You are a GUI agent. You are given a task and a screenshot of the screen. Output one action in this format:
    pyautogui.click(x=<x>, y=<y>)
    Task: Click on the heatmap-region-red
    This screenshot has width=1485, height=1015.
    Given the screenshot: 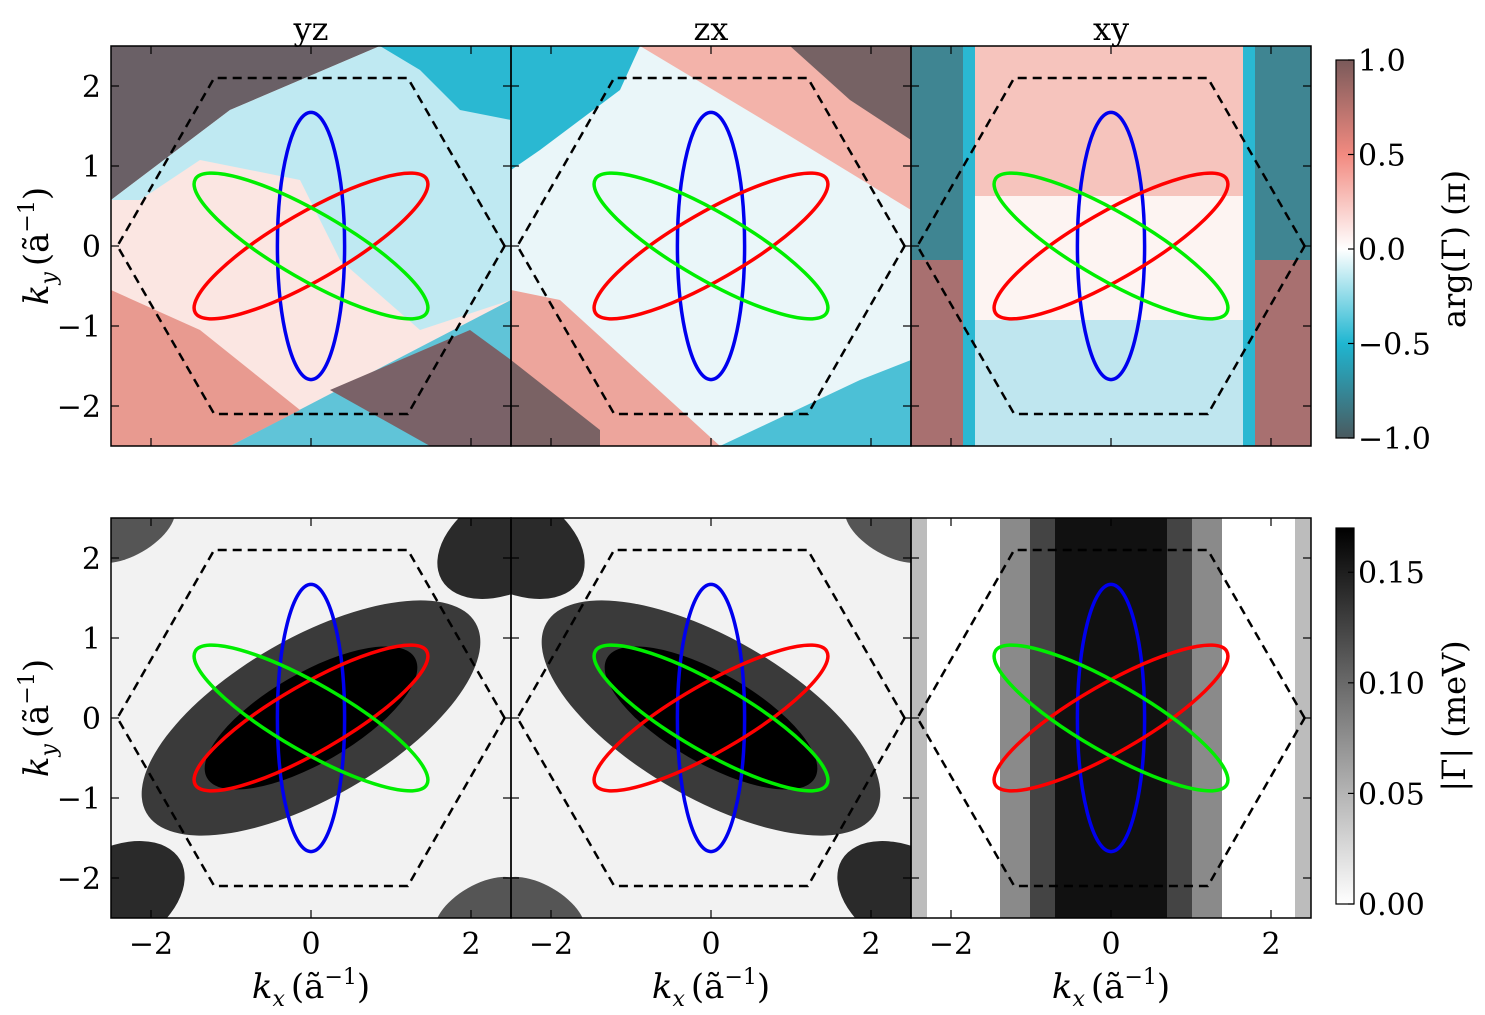 What is the action you would take?
    pyautogui.click(x=205, y=368)
    